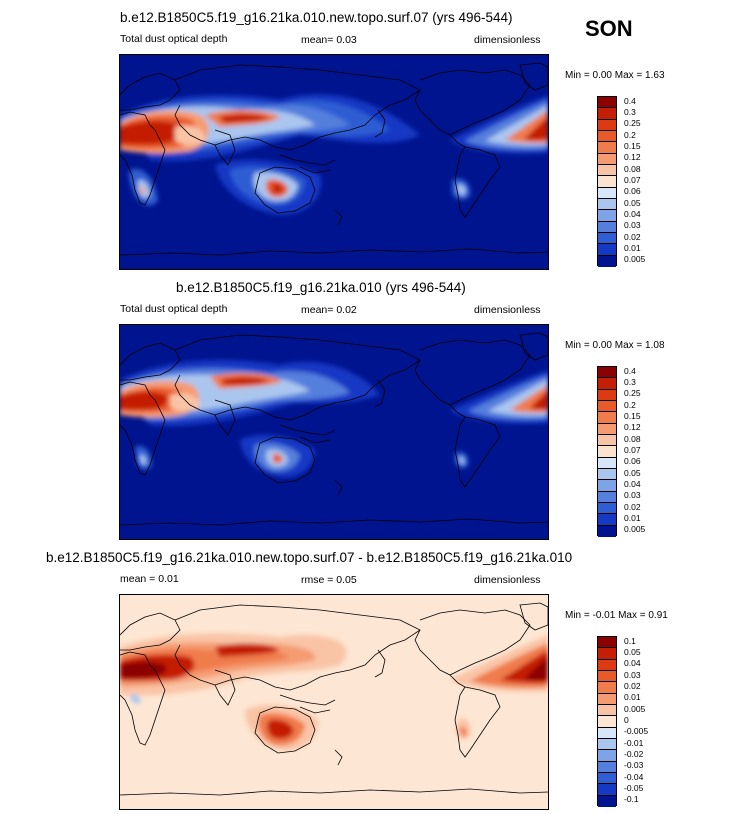 This screenshot has width=733, height=814. I want to click on colorbar-label: -0.01, so click(634, 742).